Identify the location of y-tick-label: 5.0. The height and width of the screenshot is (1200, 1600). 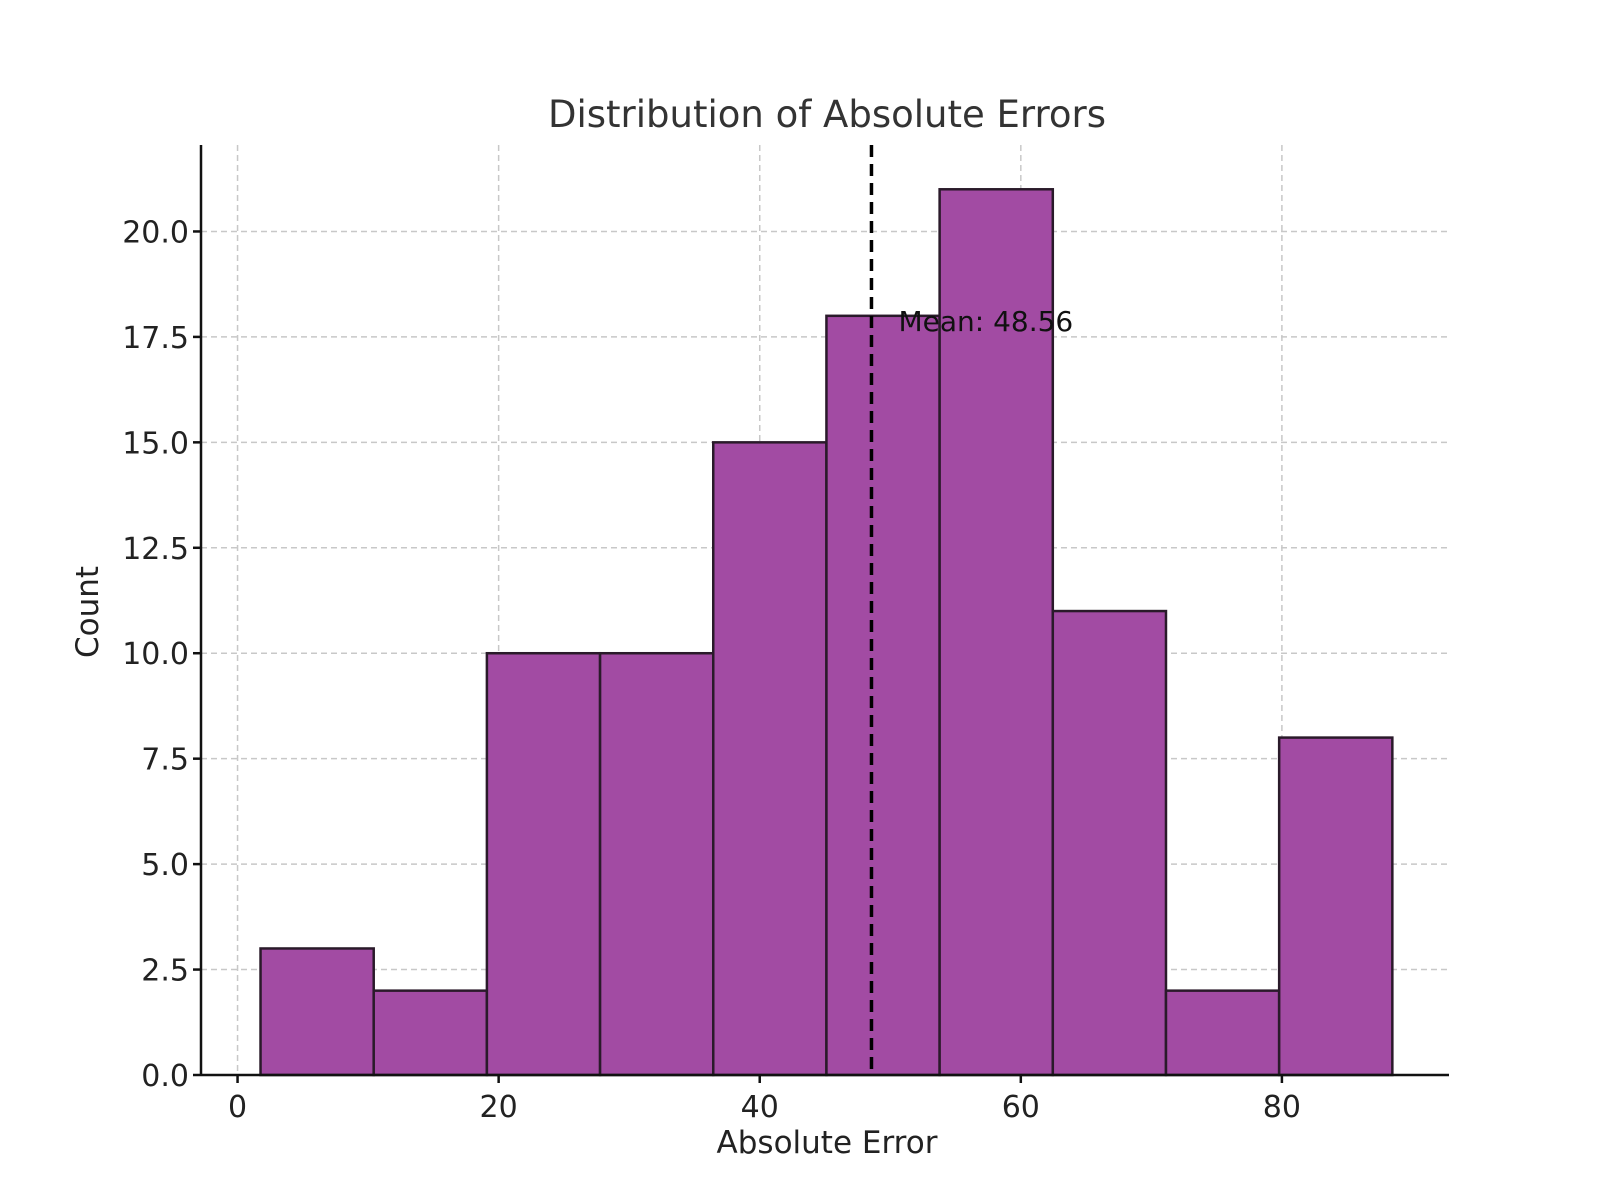
(165, 865).